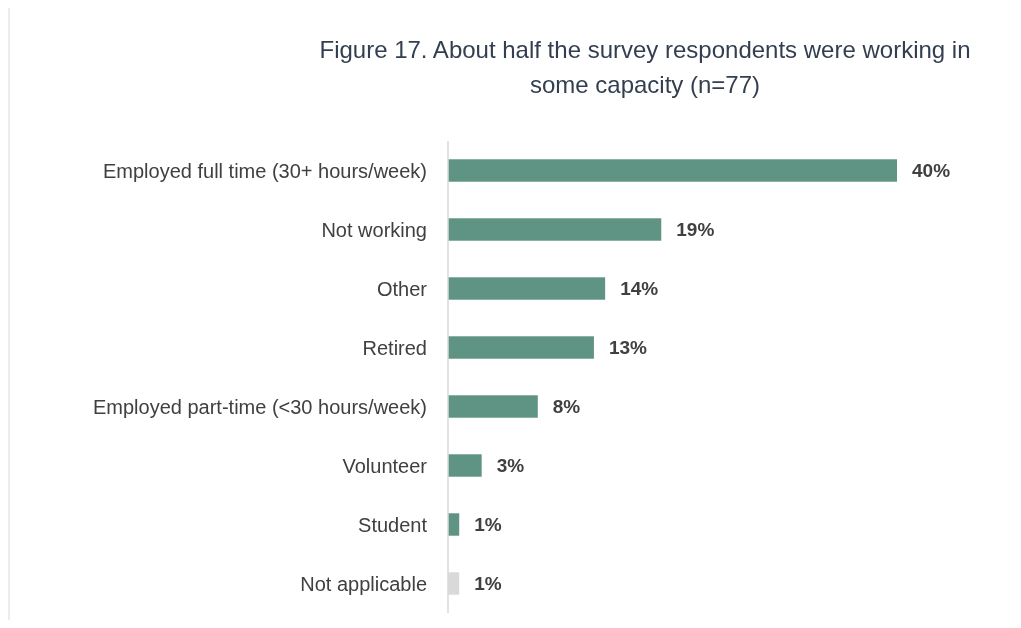  I want to click on data-label: 14%, so click(639, 289).